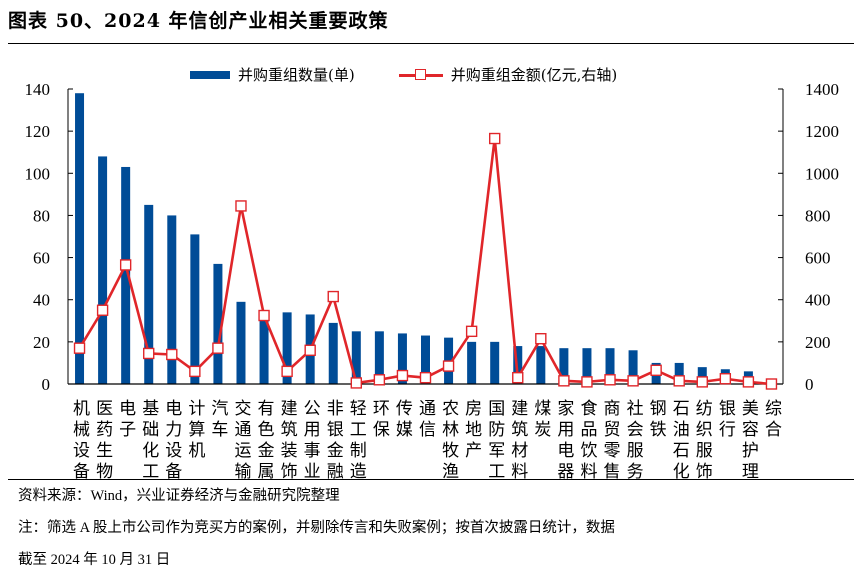 The width and height of the screenshot is (862, 576). Describe the element at coordinates (473, 409) in the screenshot. I see `category-label-char: 房` at that location.